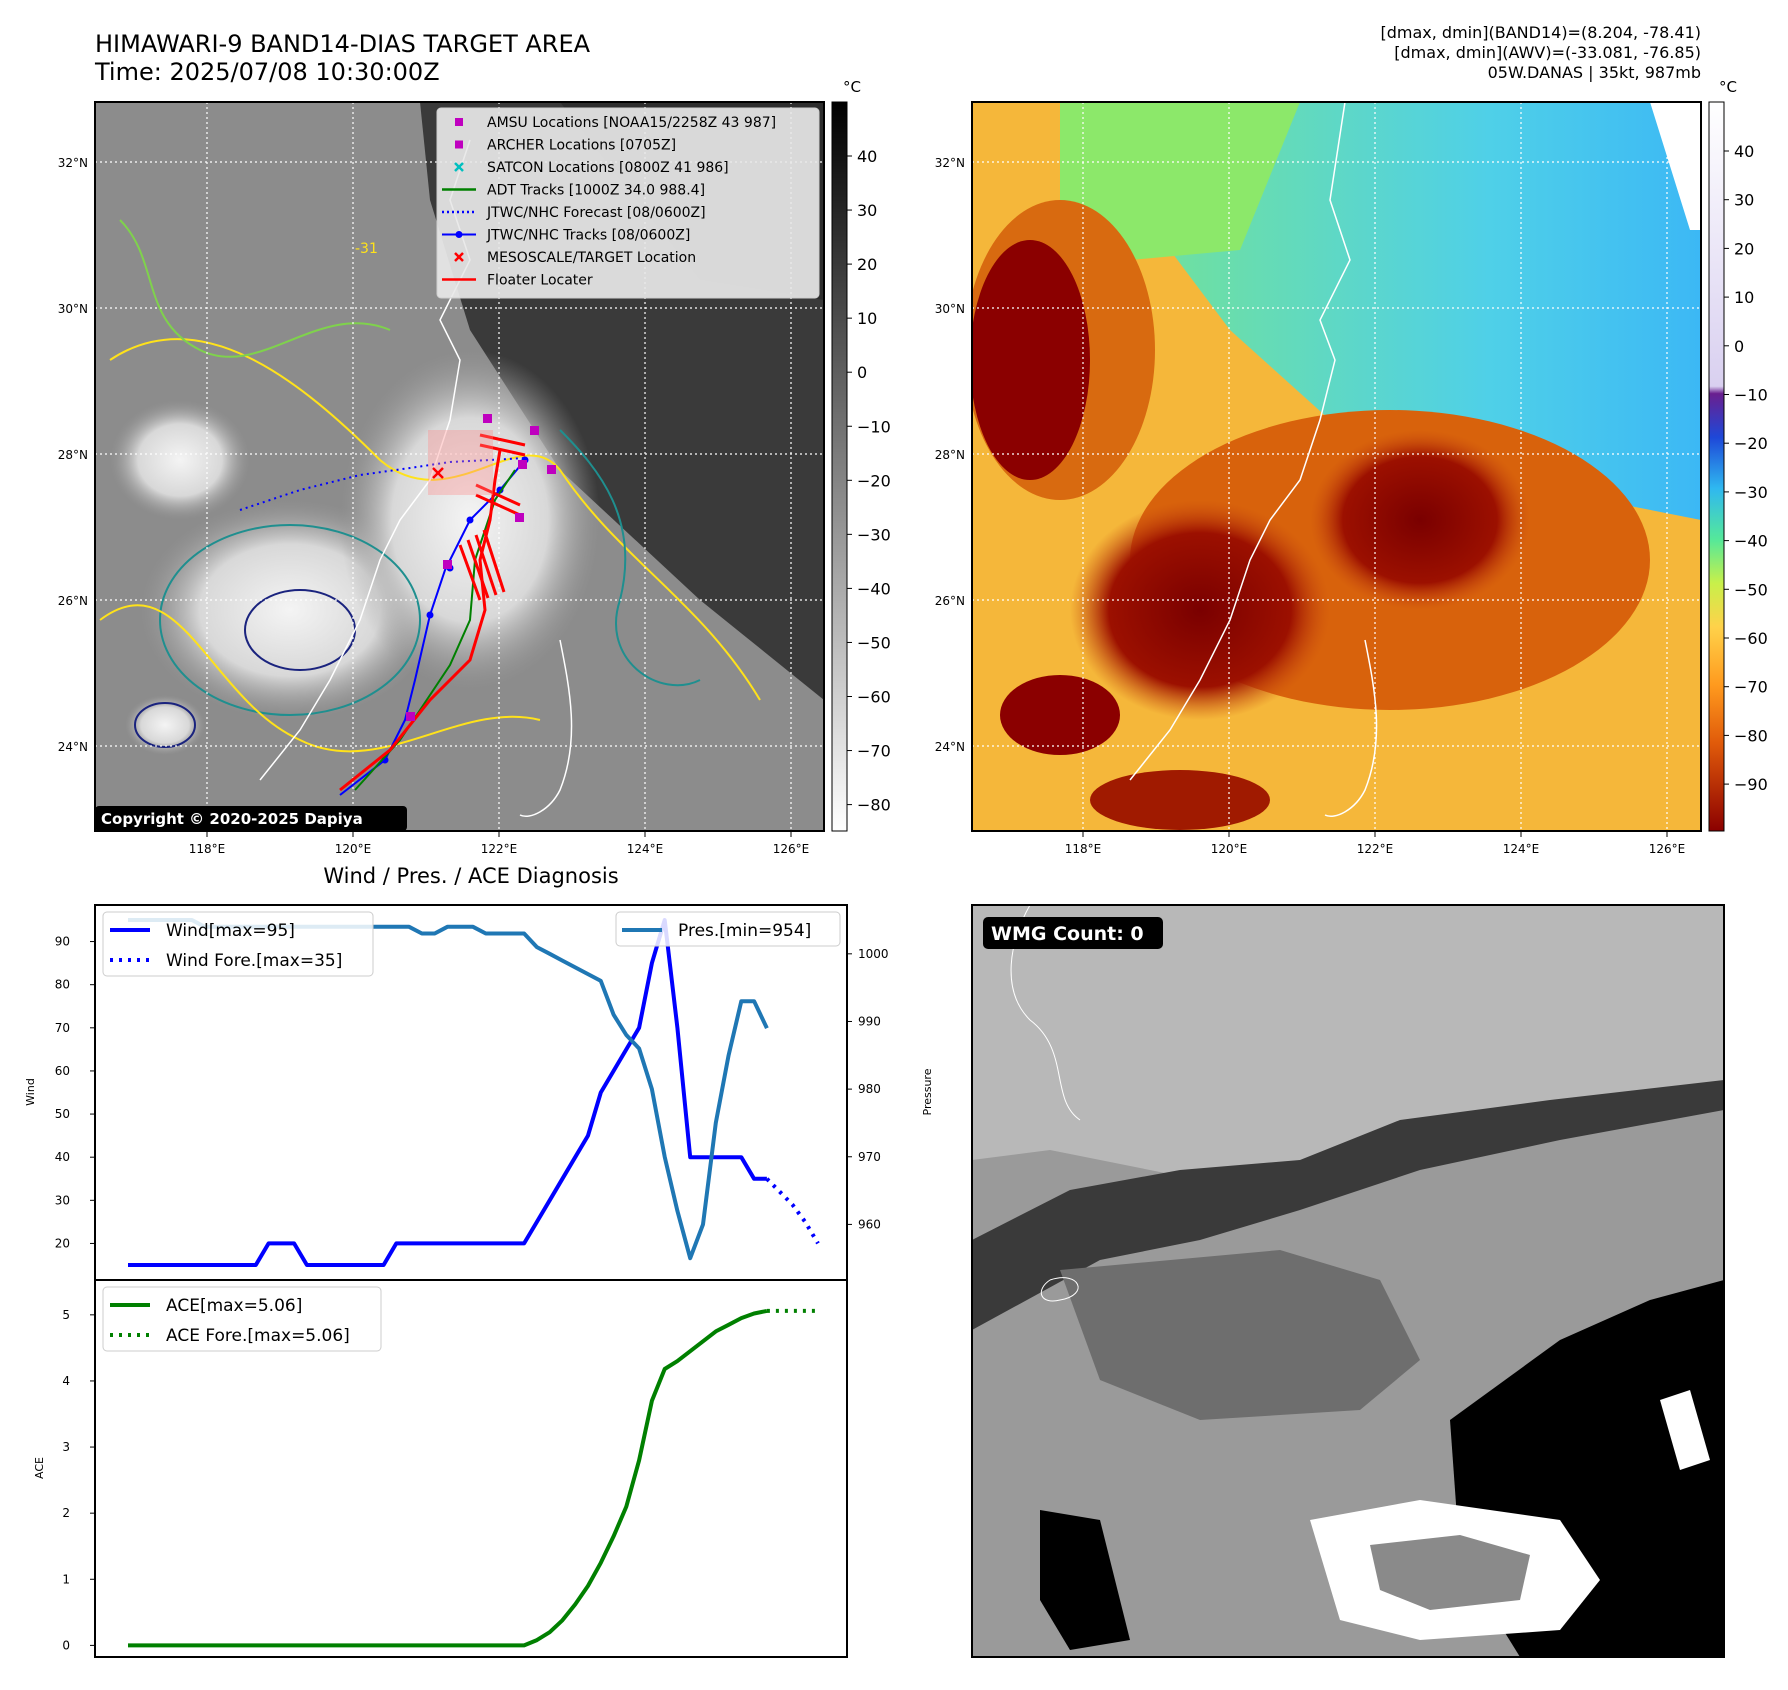 The width and height of the screenshot is (1788, 1690). What do you see at coordinates (66, 1513) in the screenshot?
I see `ace-ytick-label: 2` at bounding box center [66, 1513].